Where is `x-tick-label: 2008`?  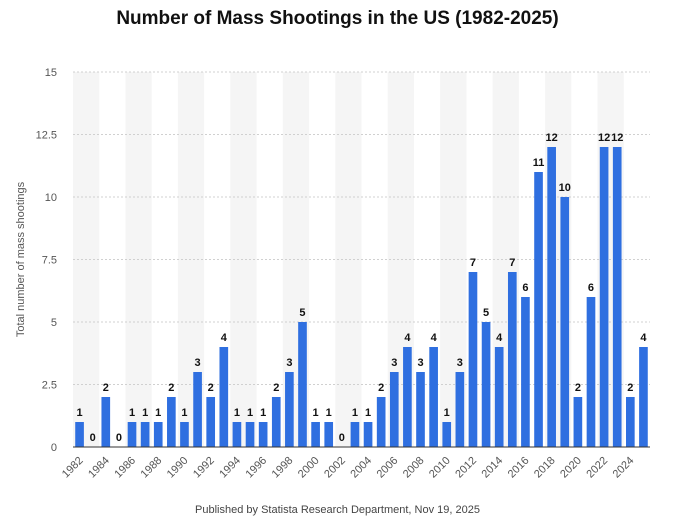
x-tick-label: 2008 is located at coordinates (414, 468).